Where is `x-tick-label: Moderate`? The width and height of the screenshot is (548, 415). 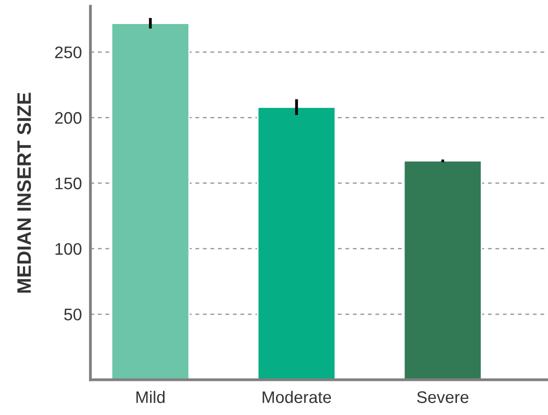 x-tick-label: Moderate is located at coordinates (297, 397).